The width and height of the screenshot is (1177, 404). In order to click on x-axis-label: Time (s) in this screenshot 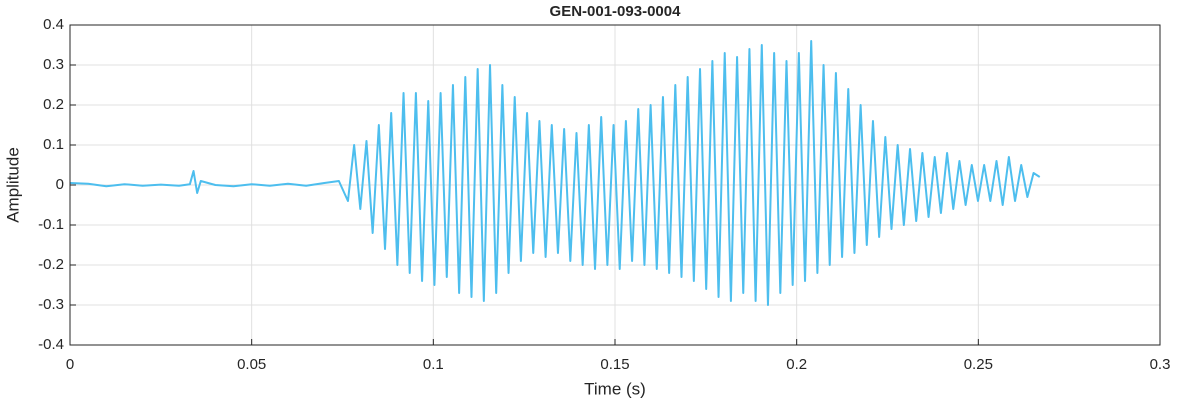, I will do `click(615, 388)`.